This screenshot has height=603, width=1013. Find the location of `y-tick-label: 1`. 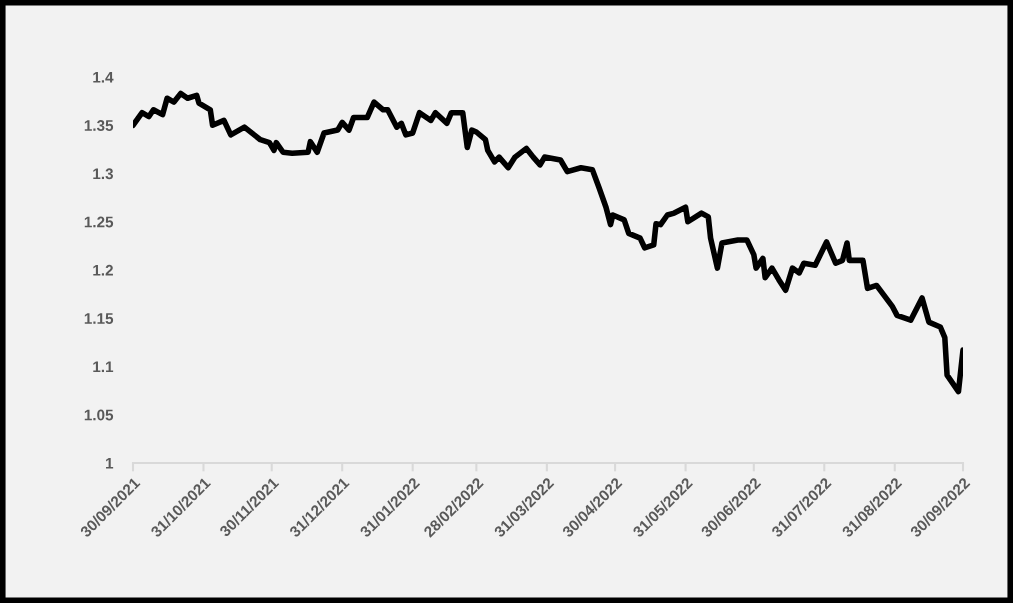

y-tick-label: 1 is located at coordinates (110, 463).